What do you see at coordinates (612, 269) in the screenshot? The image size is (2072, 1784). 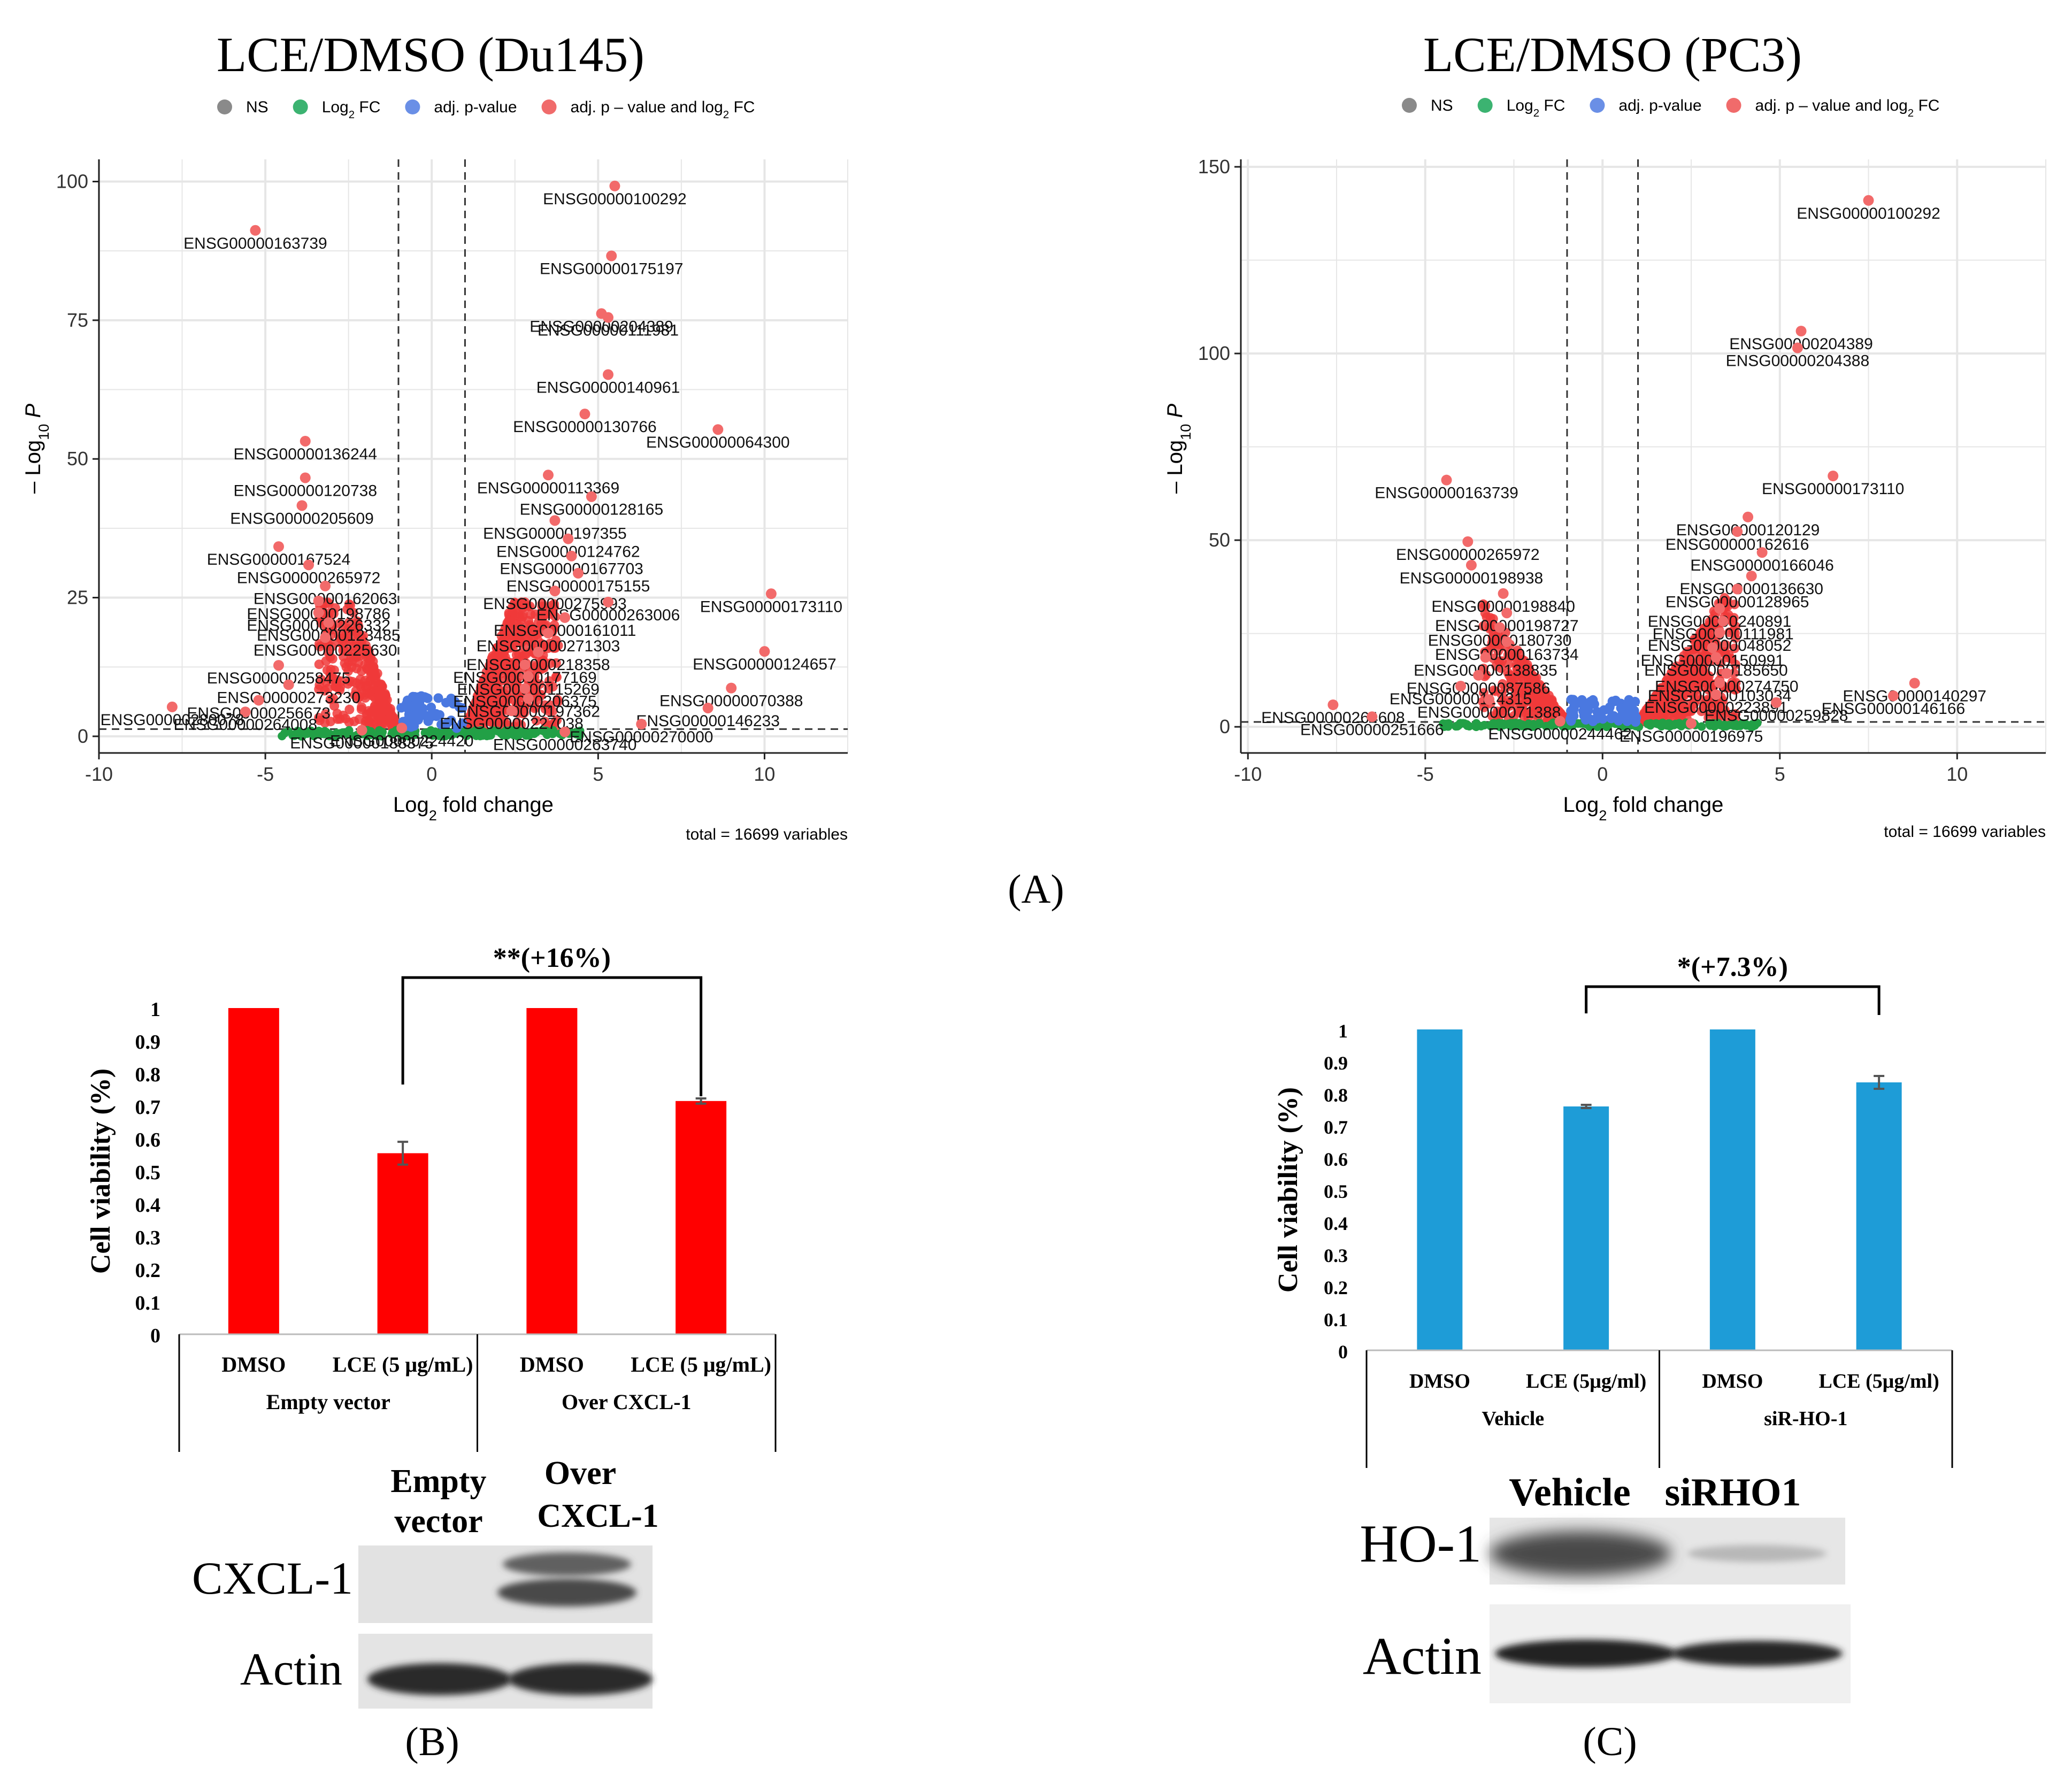 I see `point-label: ENSG00000175197` at bounding box center [612, 269].